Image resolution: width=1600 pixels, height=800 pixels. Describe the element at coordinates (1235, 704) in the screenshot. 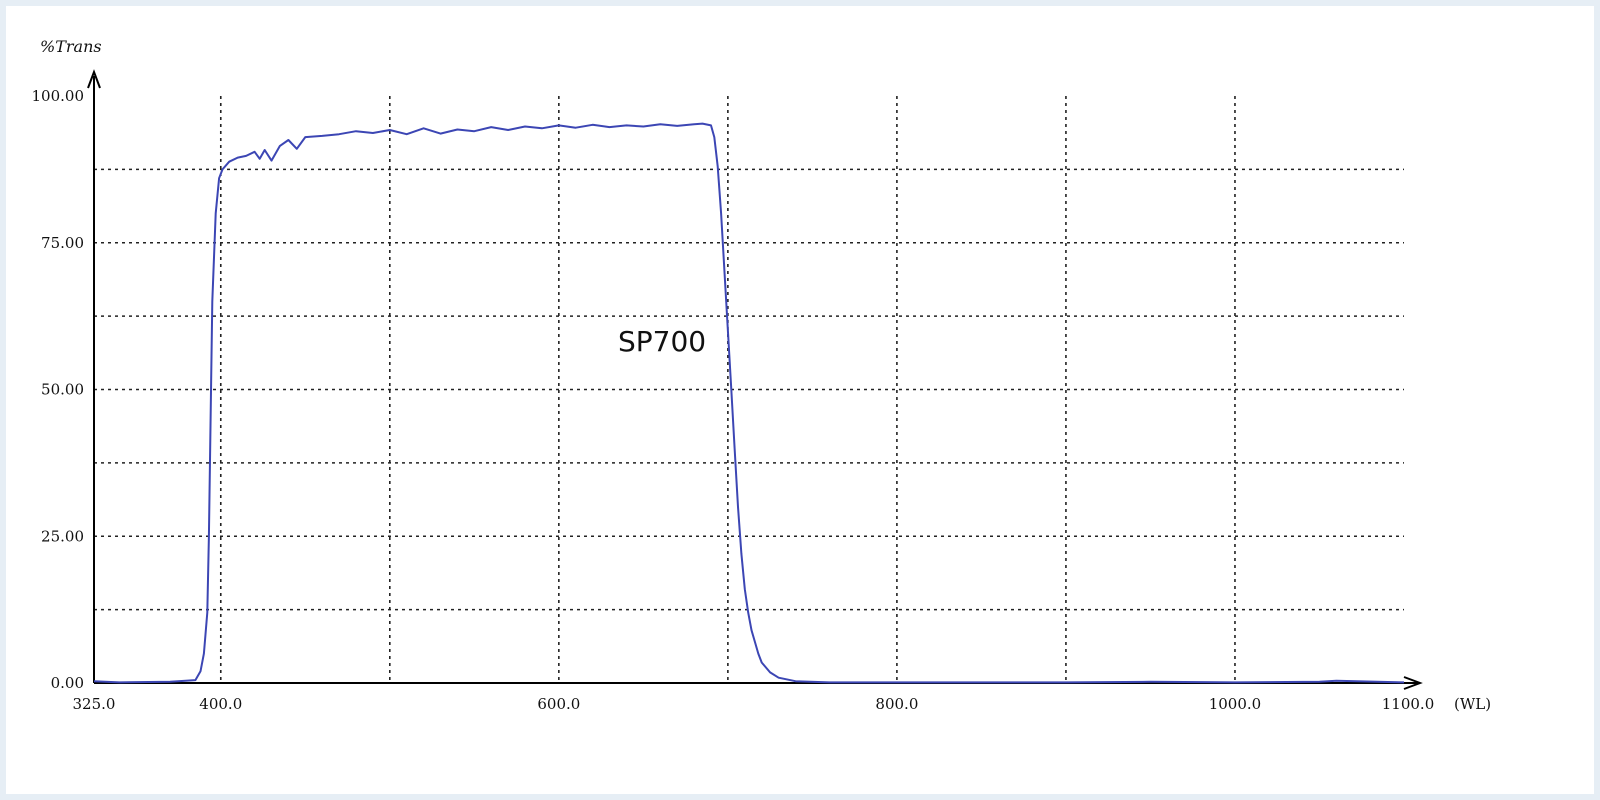

I see `x-tick-label: 1000.0` at that location.